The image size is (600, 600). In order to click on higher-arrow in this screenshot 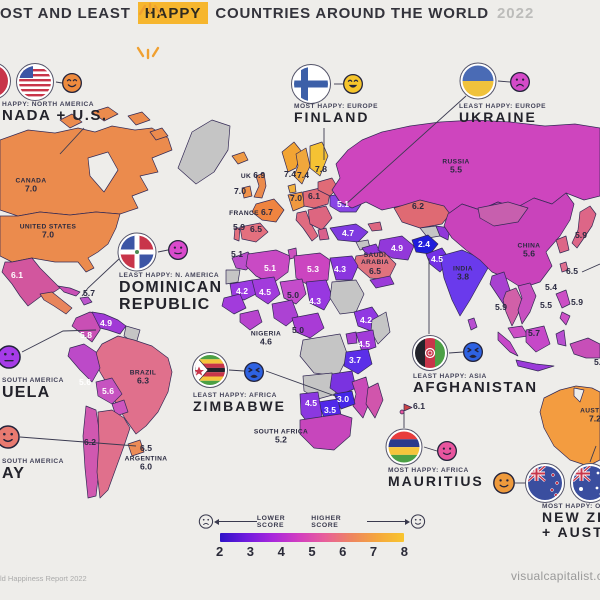, I will do `click(389, 521)`.